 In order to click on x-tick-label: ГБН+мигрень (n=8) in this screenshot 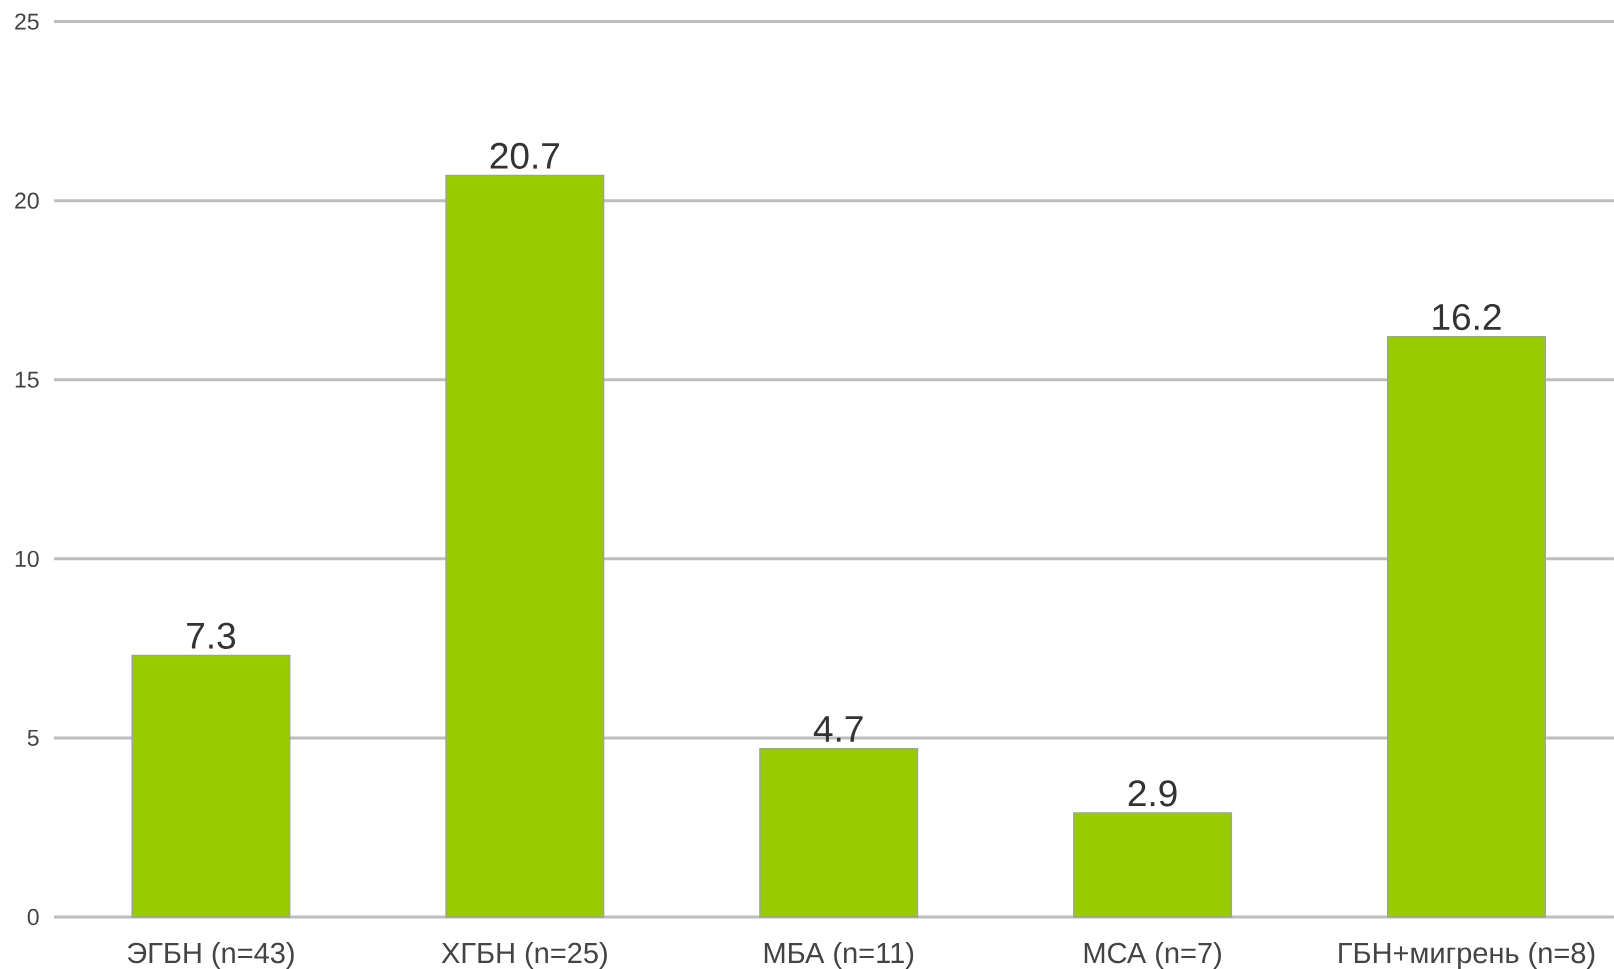, I will do `click(1467, 955)`.